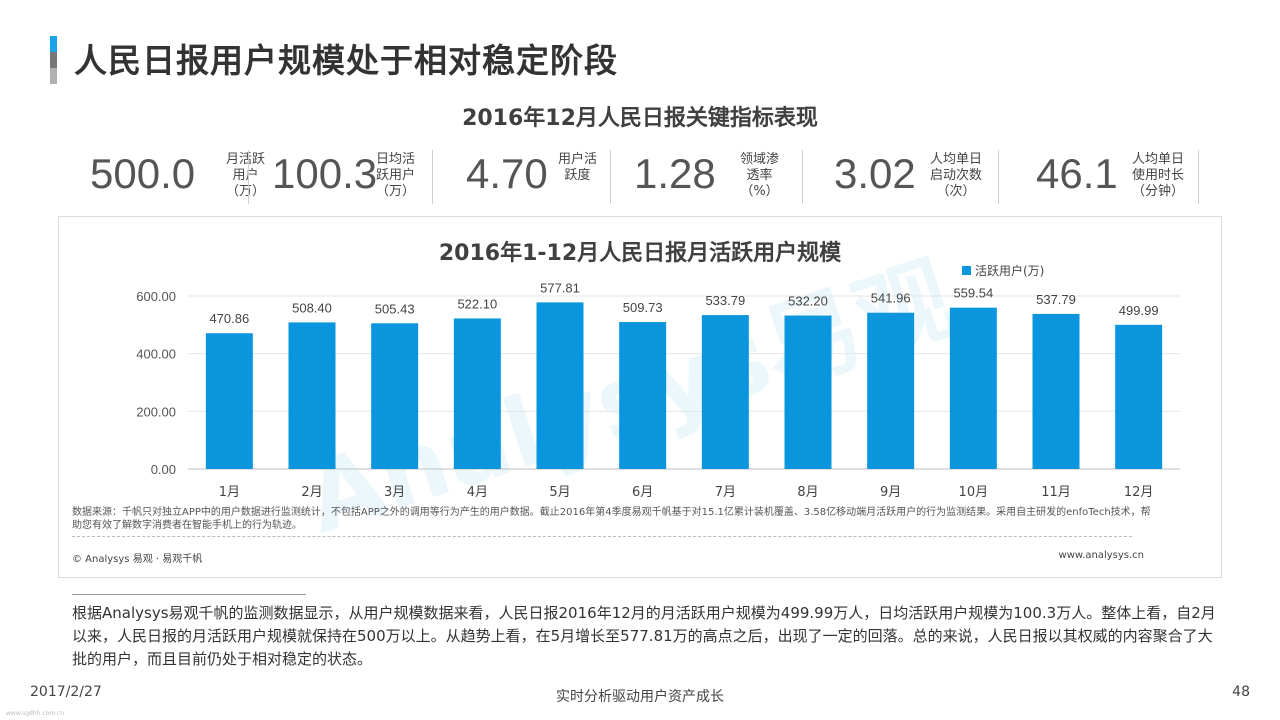 This screenshot has width=1280, height=720. I want to click on chart-title: 2016年1-12月人民日报月活跃用户规模, so click(640, 253).